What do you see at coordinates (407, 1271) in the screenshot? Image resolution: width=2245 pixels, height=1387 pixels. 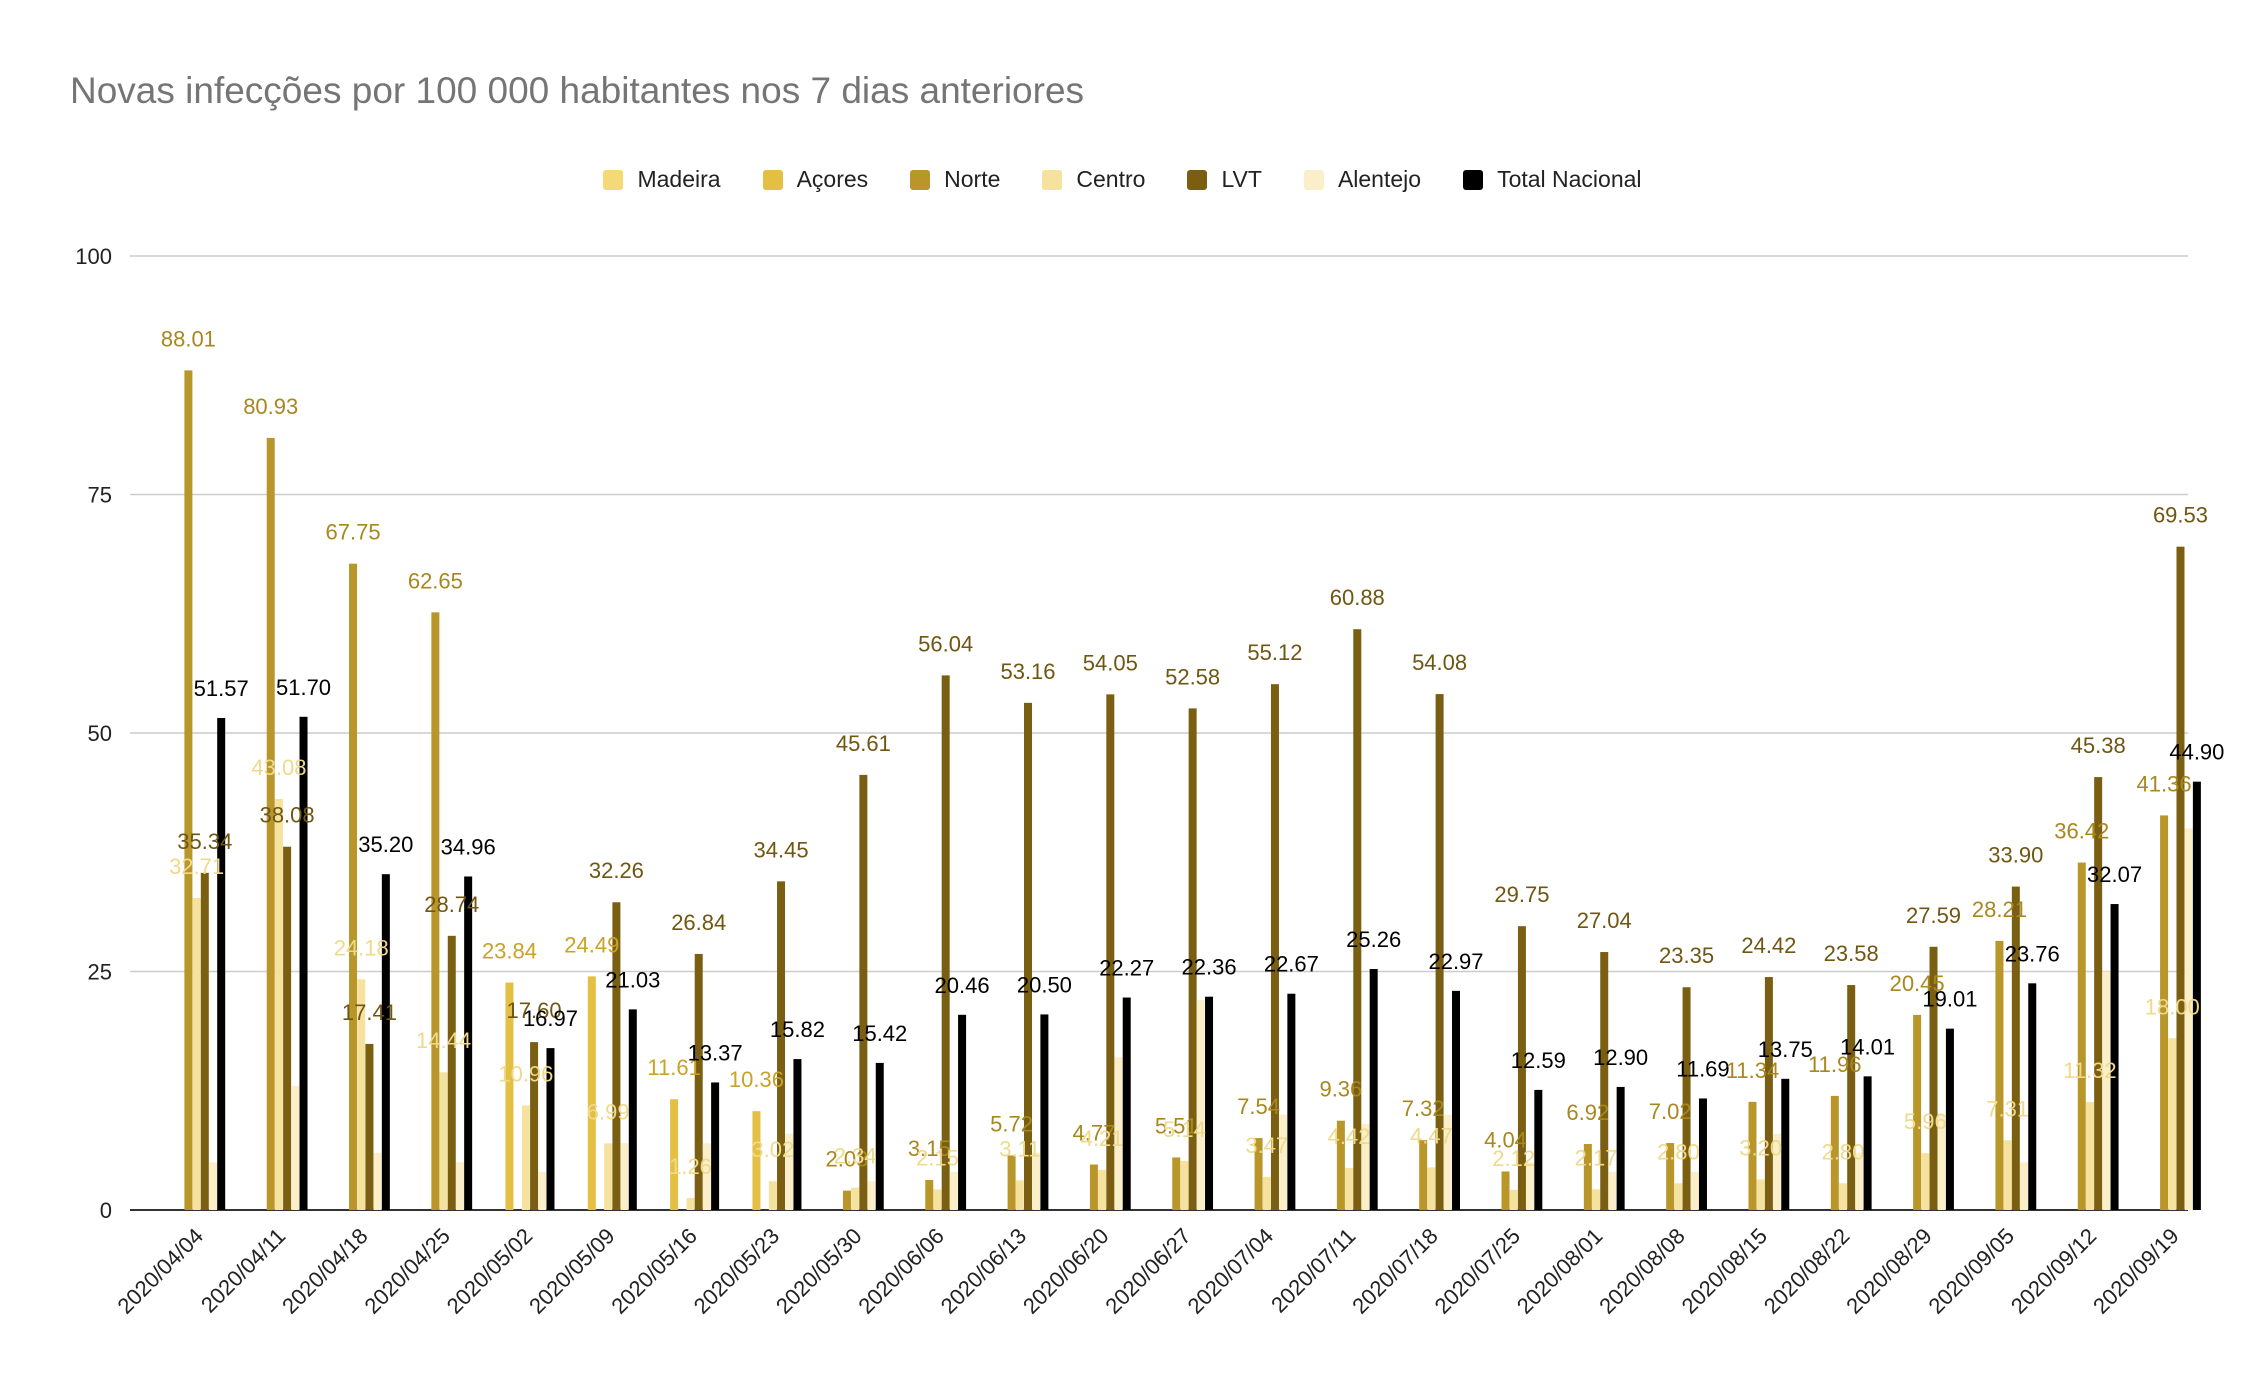 I see `x-tick-label: 2020/04/25` at bounding box center [407, 1271].